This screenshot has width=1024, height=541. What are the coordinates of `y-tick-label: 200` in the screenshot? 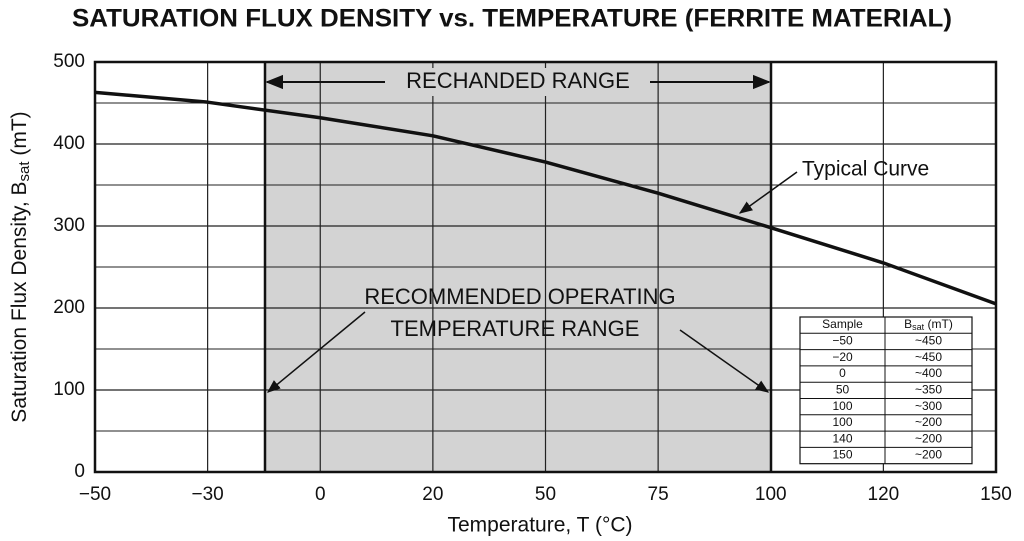 It's located at (69, 307).